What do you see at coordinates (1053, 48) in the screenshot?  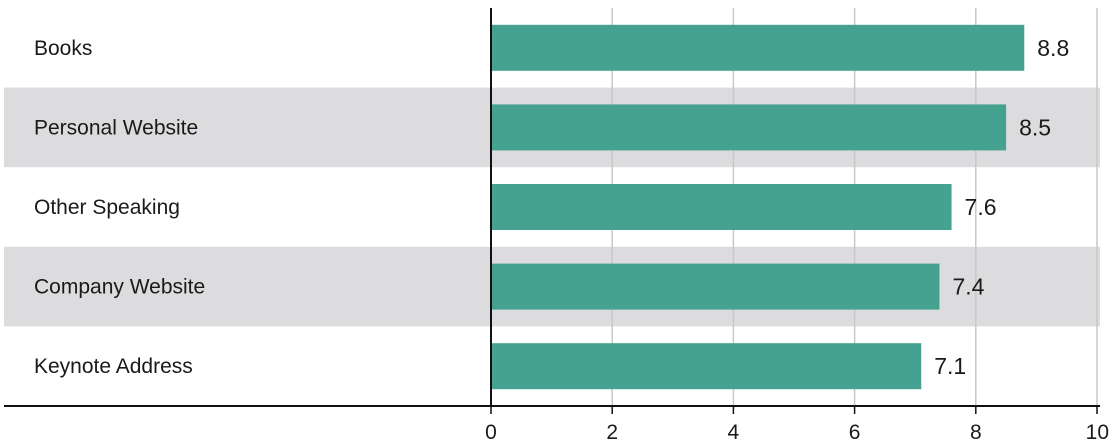 I see `value-label: 8.8` at bounding box center [1053, 48].